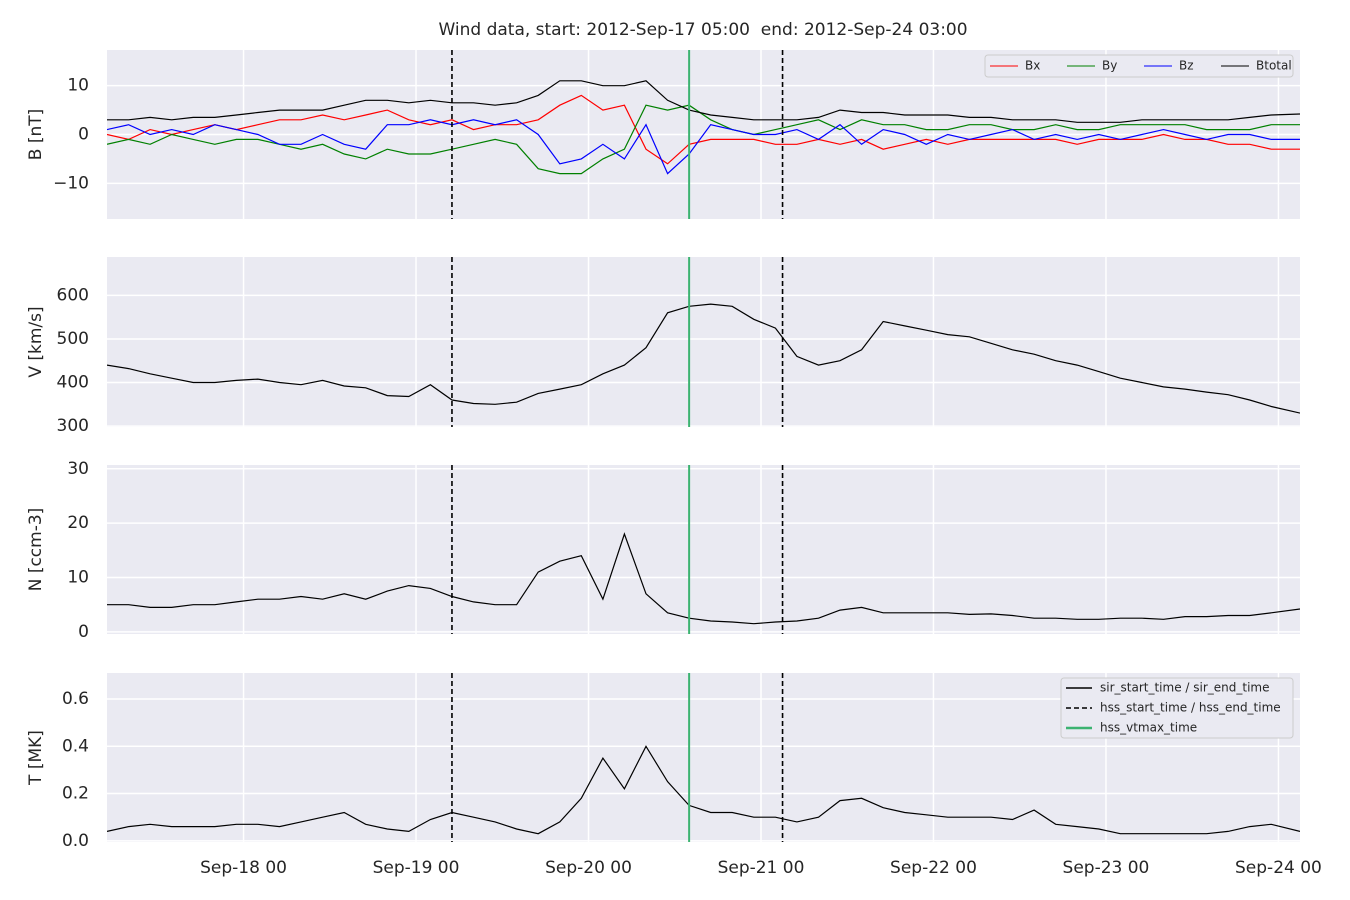  What do you see at coordinates (243, 868) in the screenshot?
I see `x-tick-label: Sep-18 00` at bounding box center [243, 868].